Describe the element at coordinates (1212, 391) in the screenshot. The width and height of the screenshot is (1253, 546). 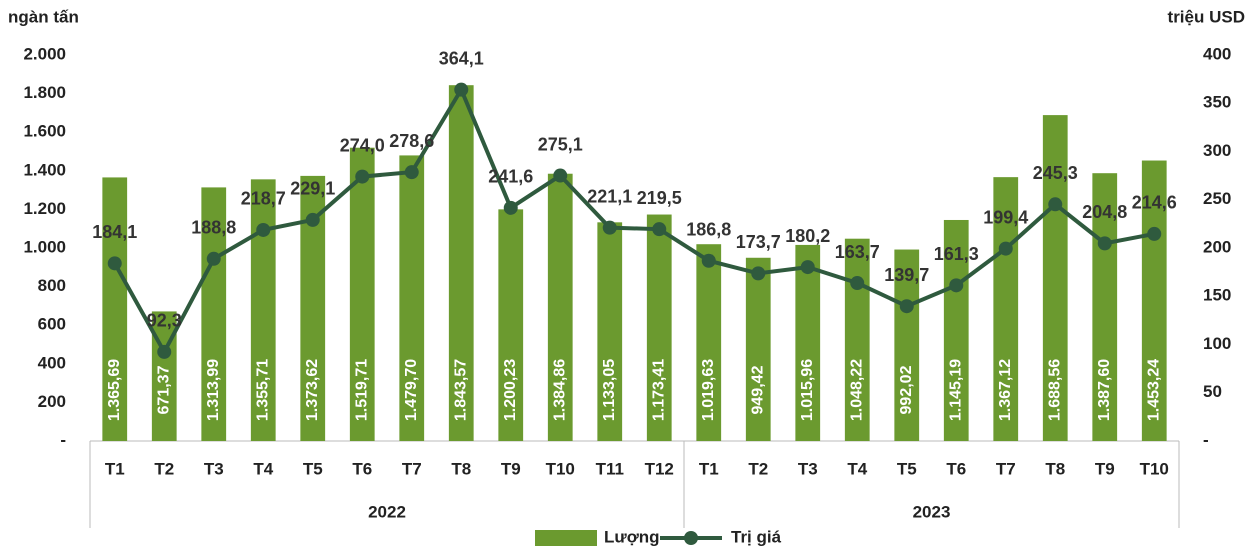
I see `y2-tick-label: 50` at that location.